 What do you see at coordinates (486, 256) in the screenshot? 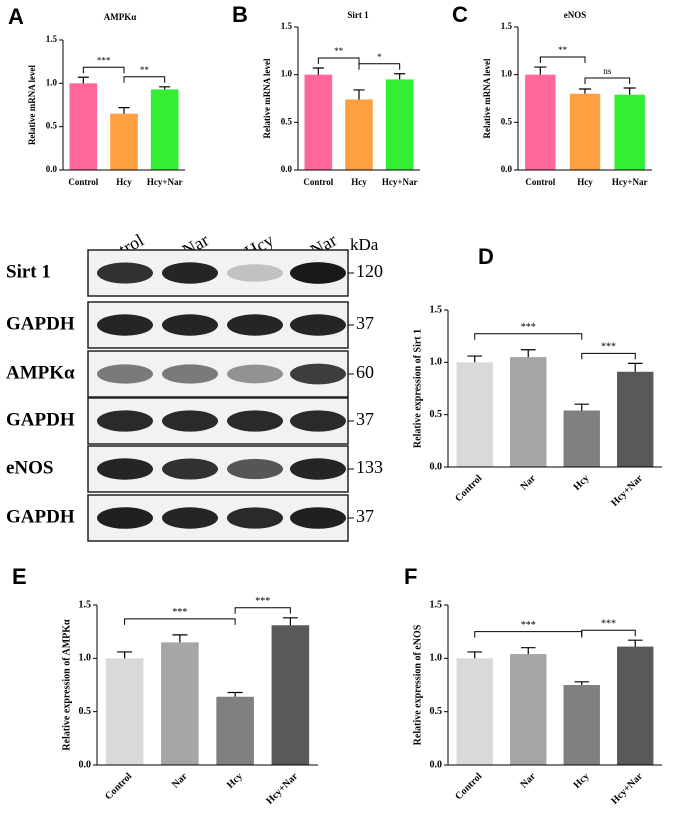
I see `panel-letter: D` at bounding box center [486, 256].